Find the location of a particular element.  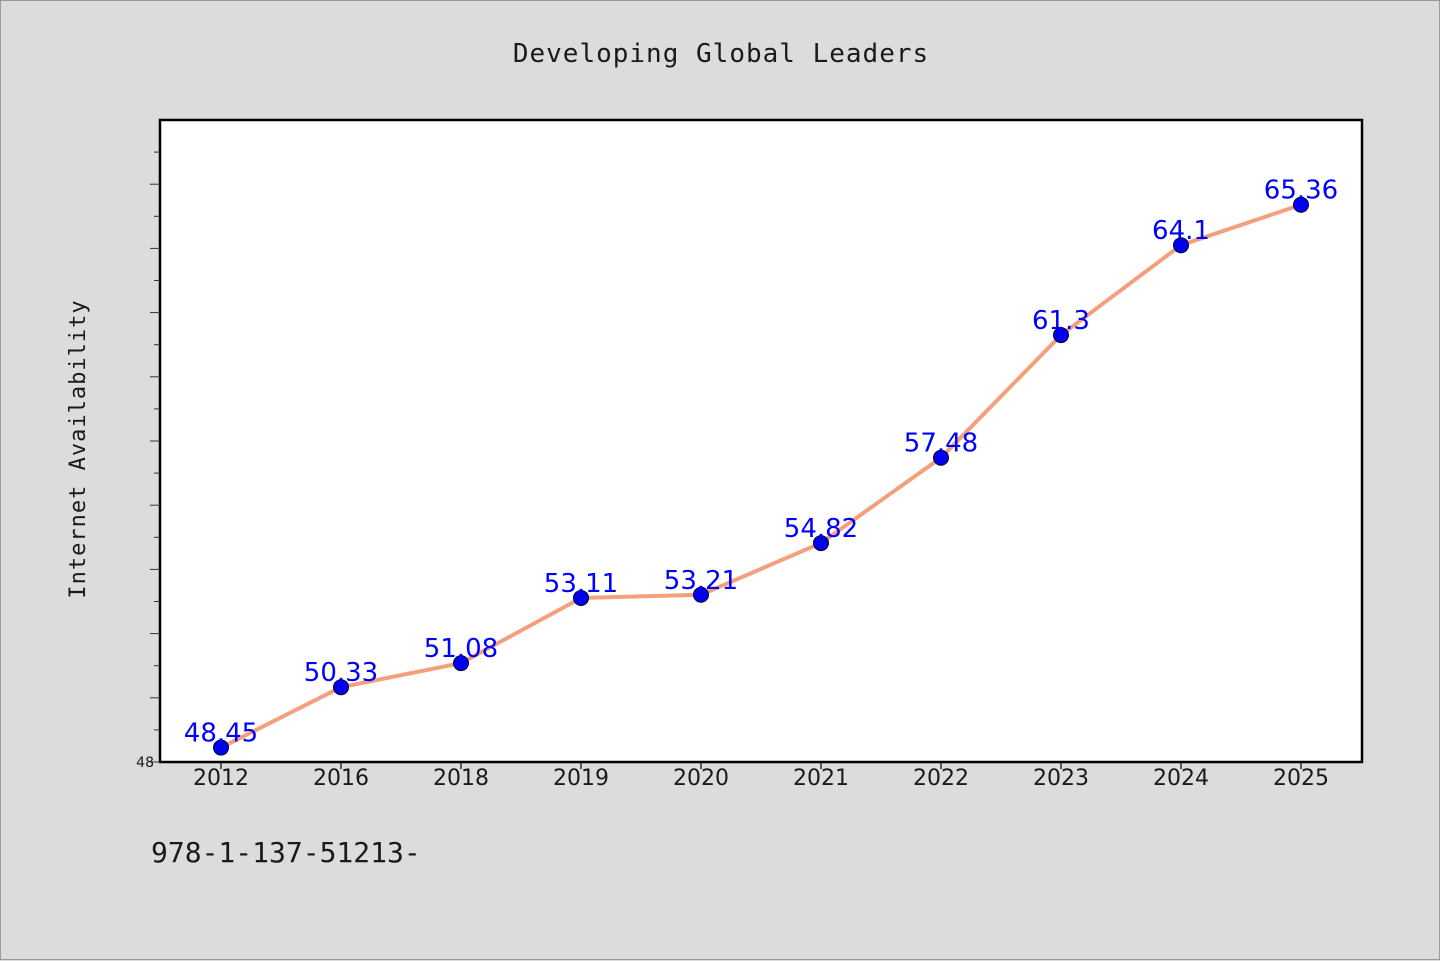

y-axis-ticks: 48 is located at coordinates (148, 461).